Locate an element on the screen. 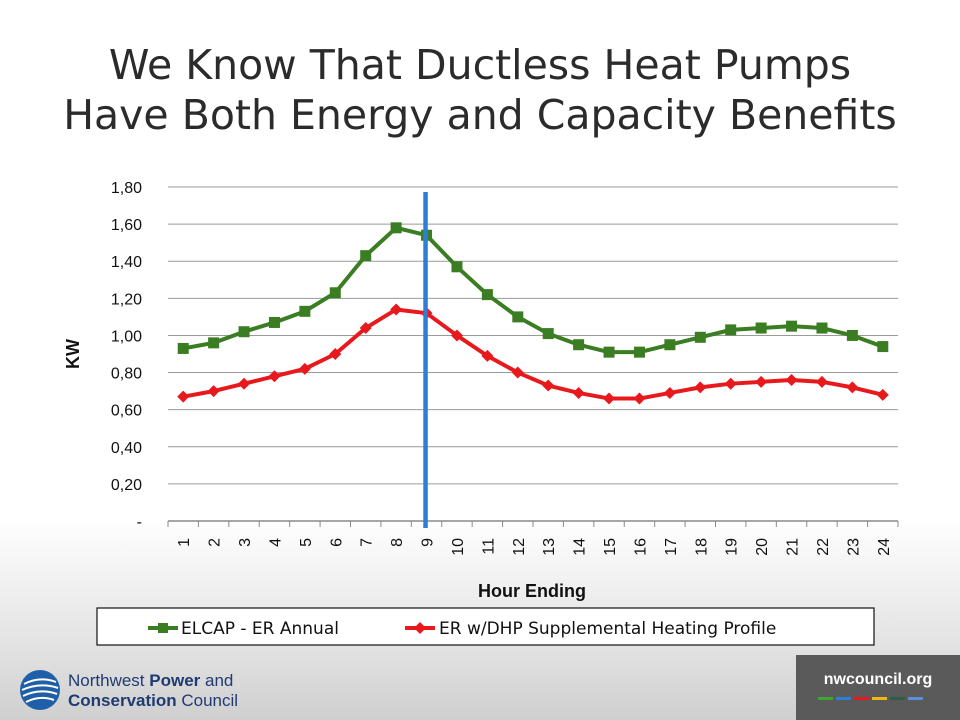 The width and height of the screenshot is (960, 720). x-tick-label: 6 is located at coordinates (336, 542).